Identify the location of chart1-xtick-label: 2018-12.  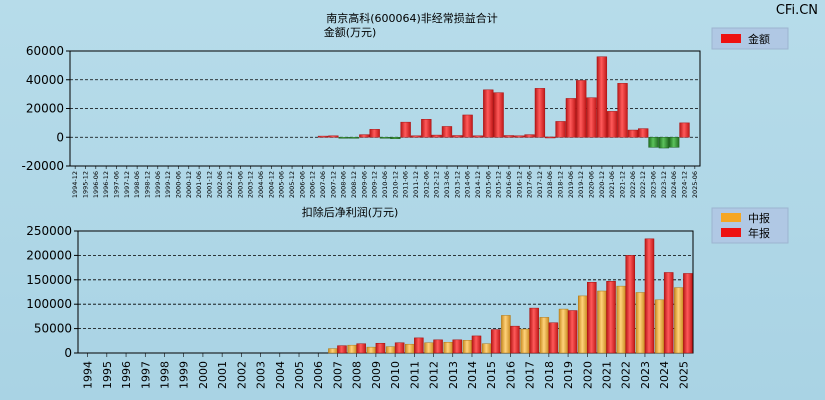
(561, 184).